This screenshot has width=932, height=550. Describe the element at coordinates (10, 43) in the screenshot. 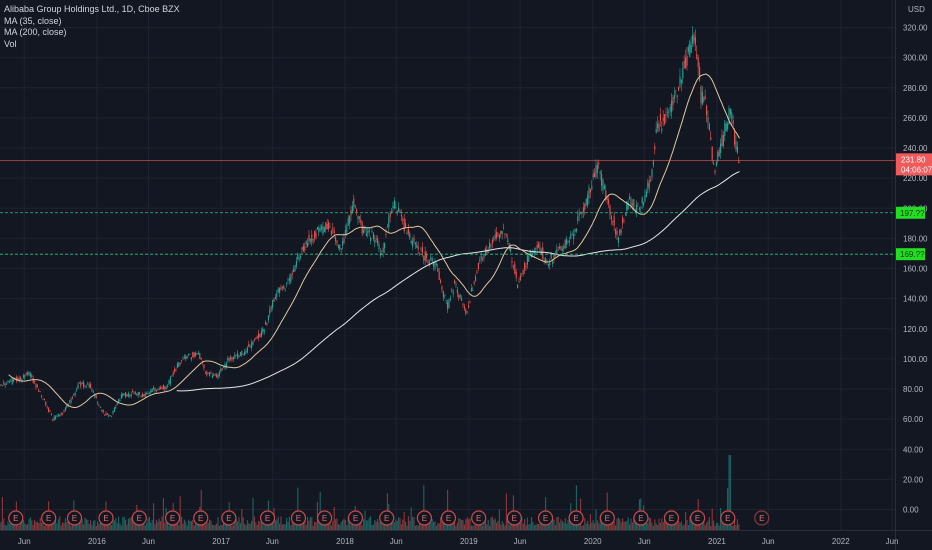

I see `volume-legend: Vol` at that location.